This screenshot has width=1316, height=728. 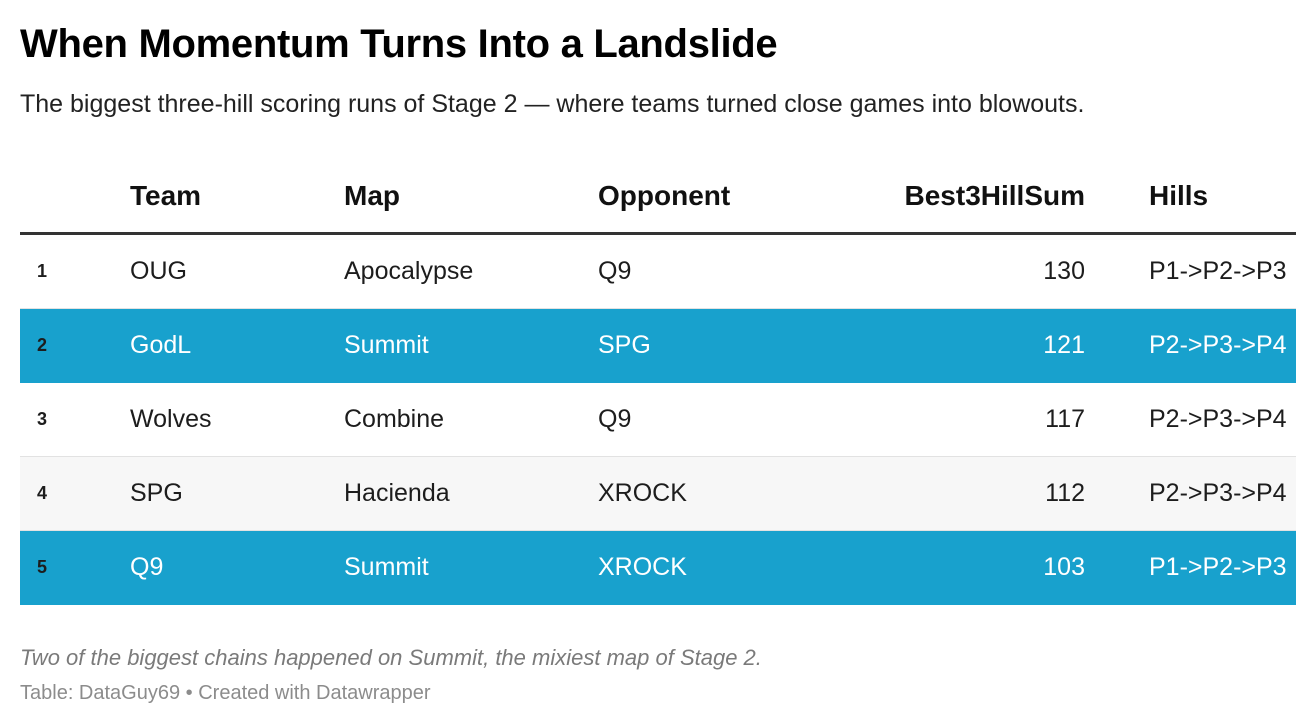 I want to click on rank-cell: 2, so click(x=75, y=345).